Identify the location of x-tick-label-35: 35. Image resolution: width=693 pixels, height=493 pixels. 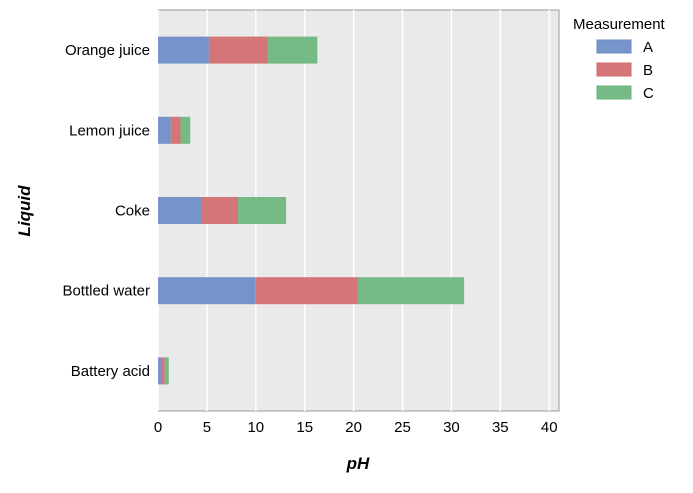
(500, 427).